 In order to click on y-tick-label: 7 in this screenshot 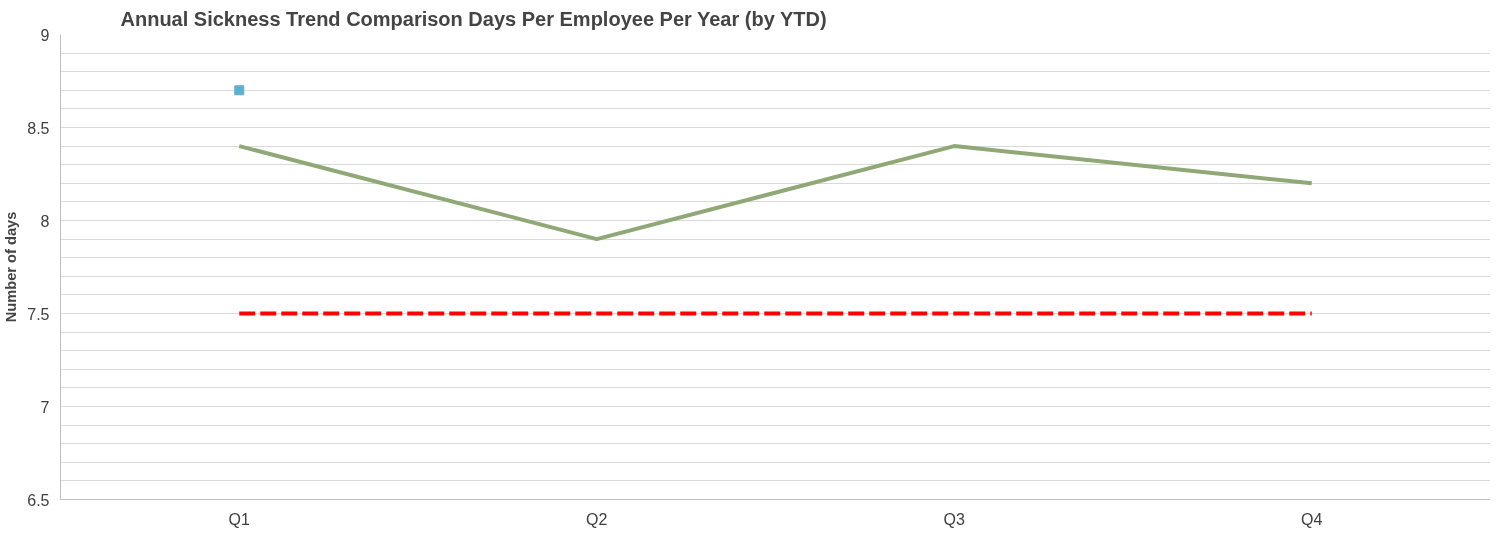, I will do `click(45, 407)`.